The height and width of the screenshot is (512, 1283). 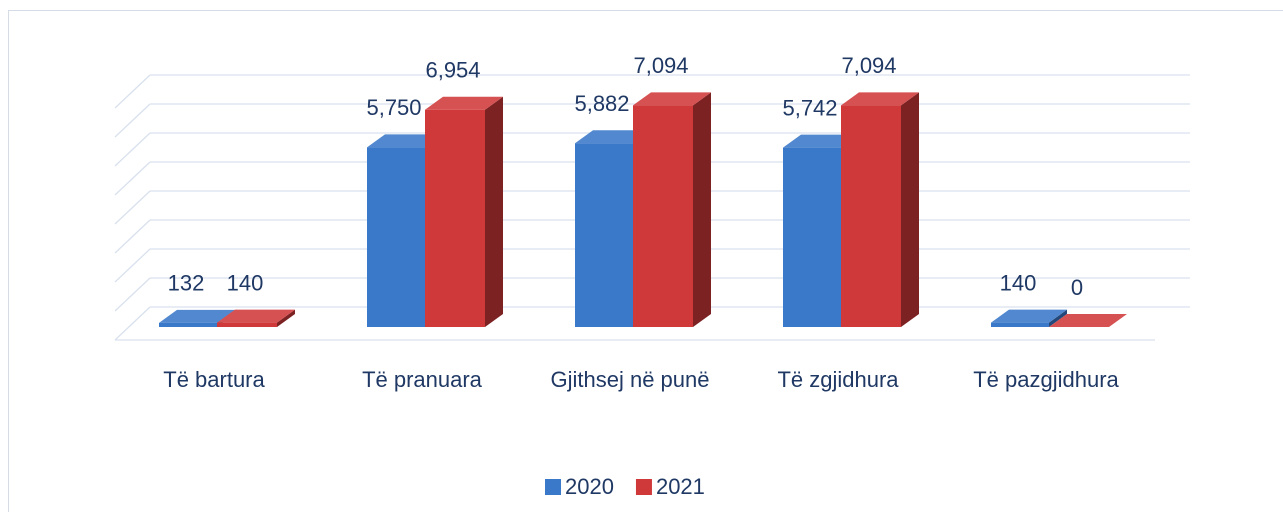 I want to click on x-tick-label: Të pazgjidhura, so click(x=1046, y=379).